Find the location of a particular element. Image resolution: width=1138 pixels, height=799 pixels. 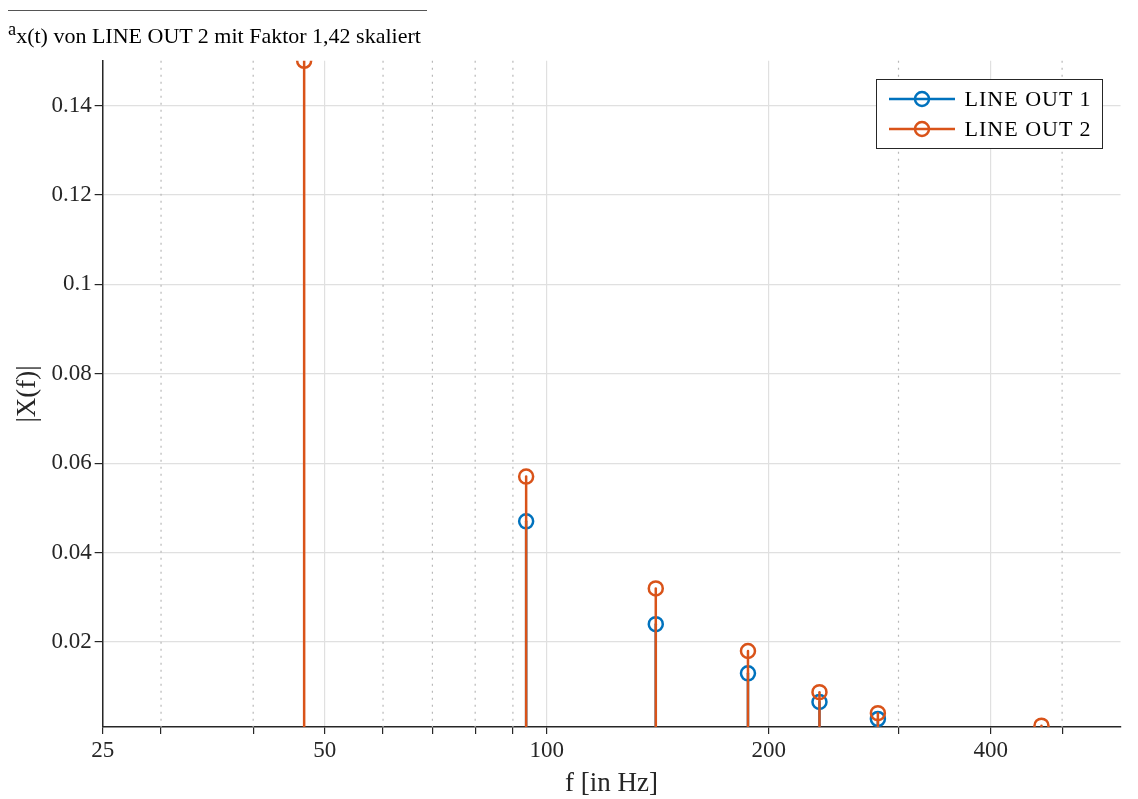

legend-label: LINE OUT 2 is located at coordinates (1028, 128).